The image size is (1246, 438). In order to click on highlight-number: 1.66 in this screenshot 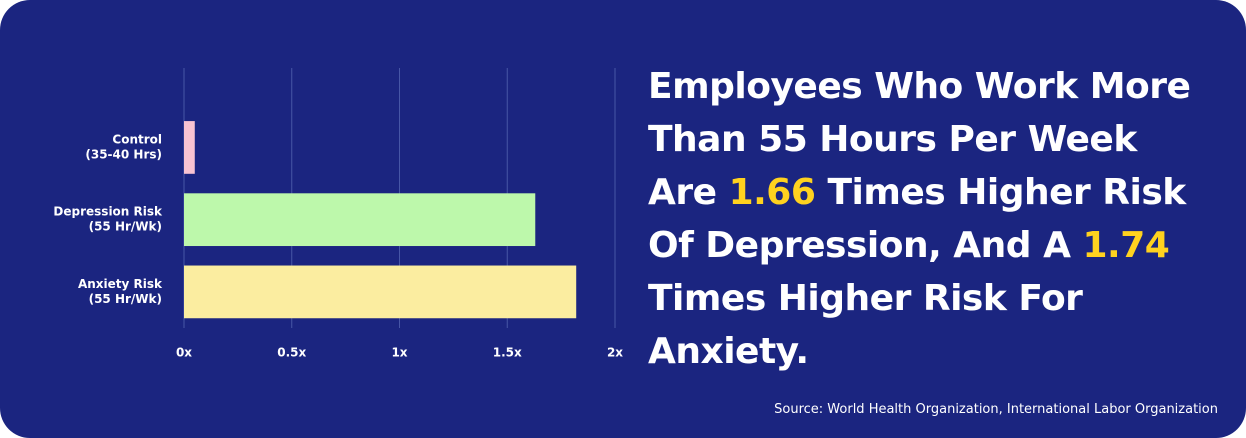, I will do `click(772, 192)`.